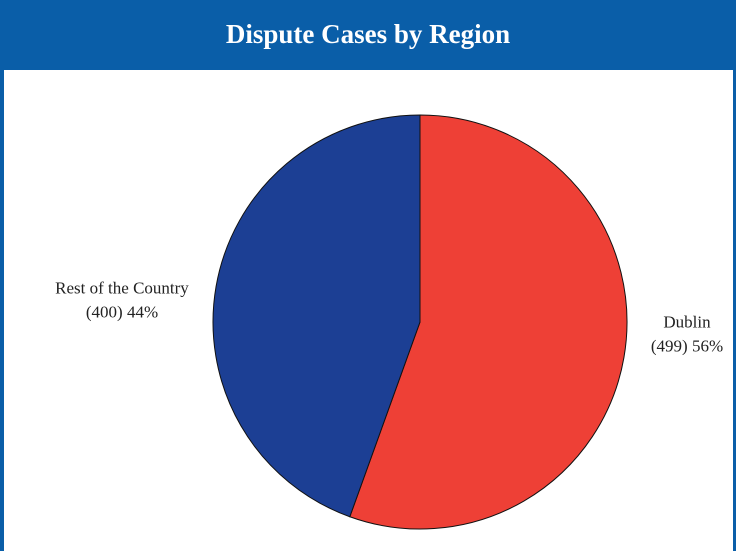 This screenshot has width=736, height=551. I want to click on left-border, so click(2, 310).